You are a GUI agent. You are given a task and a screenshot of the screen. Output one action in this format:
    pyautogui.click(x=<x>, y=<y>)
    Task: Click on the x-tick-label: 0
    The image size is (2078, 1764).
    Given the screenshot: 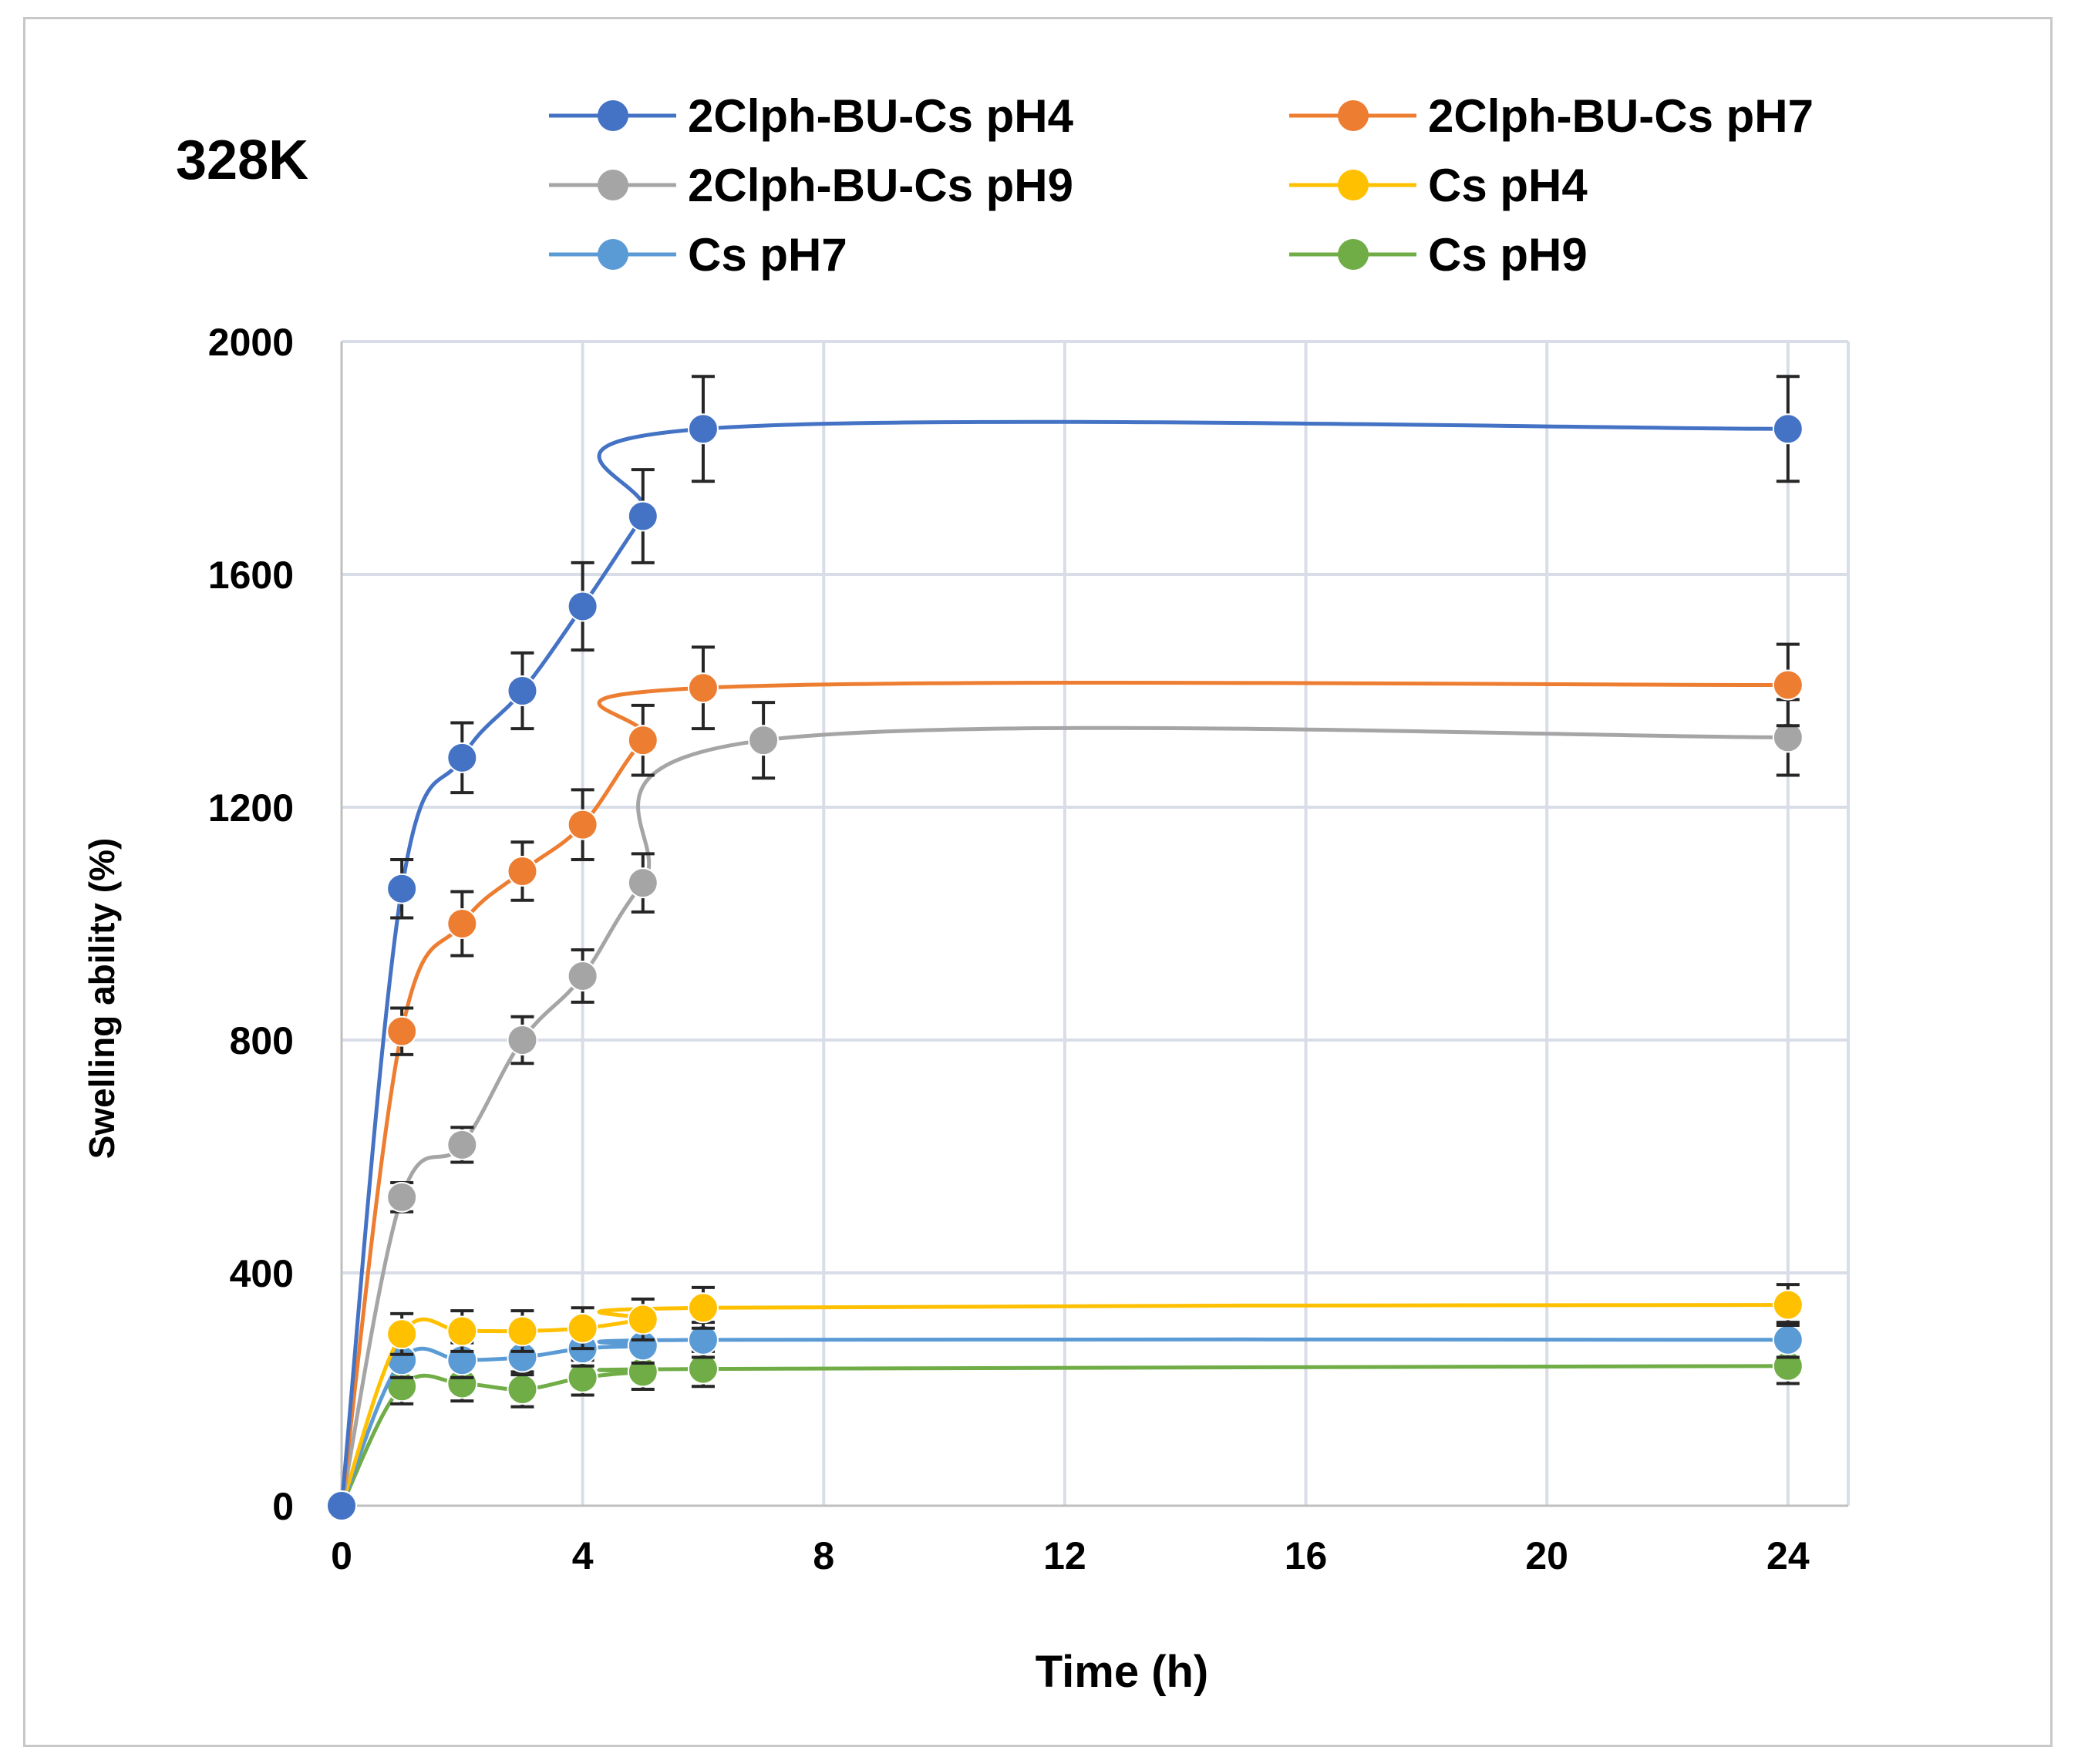 What is the action you would take?
    pyautogui.click(x=342, y=1555)
    